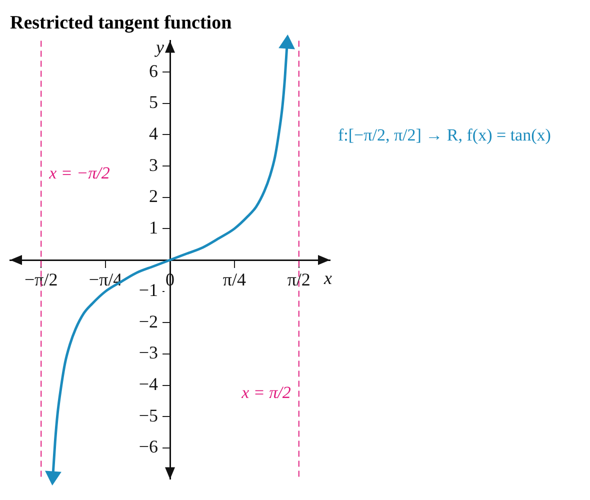 Image resolution: width=590 pixels, height=500 pixels. What do you see at coordinates (153, 227) in the screenshot?
I see `y-tick-label: 1` at bounding box center [153, 227].